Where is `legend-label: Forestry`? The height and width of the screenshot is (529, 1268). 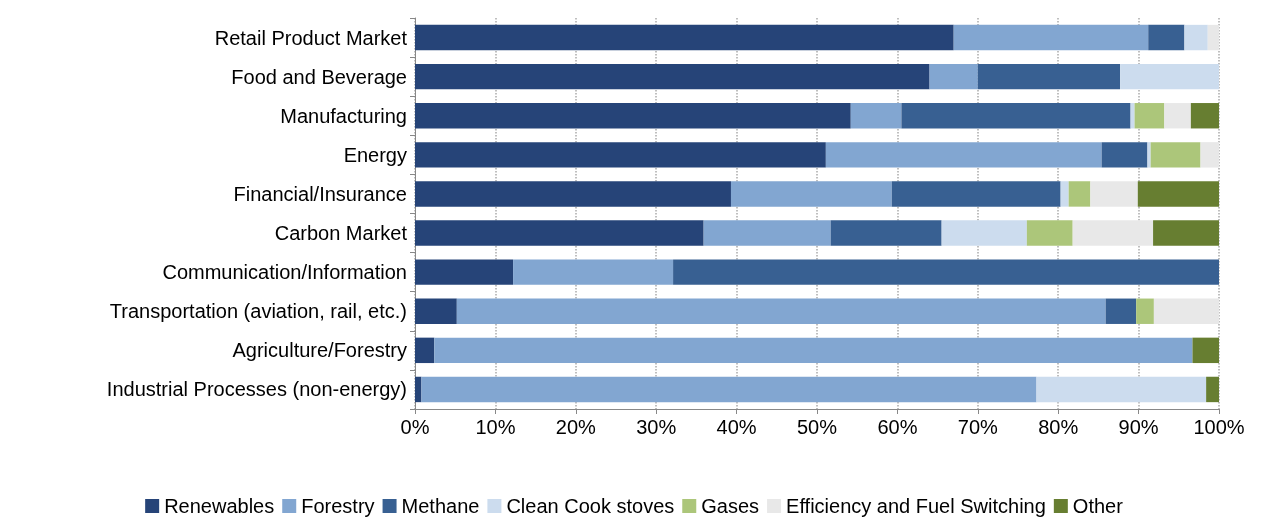
legend-label: Forestry is located at coordinates (338, 506).